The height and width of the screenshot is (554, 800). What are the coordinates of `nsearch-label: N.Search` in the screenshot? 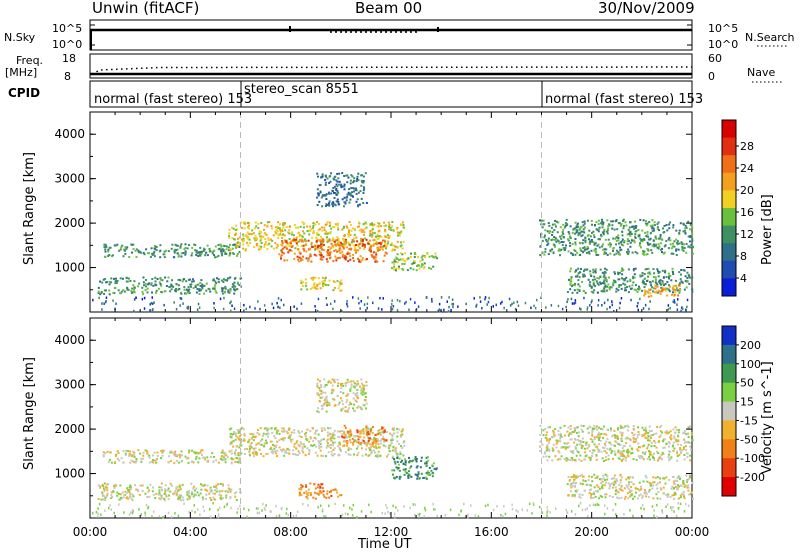 It's located at (770, 37).